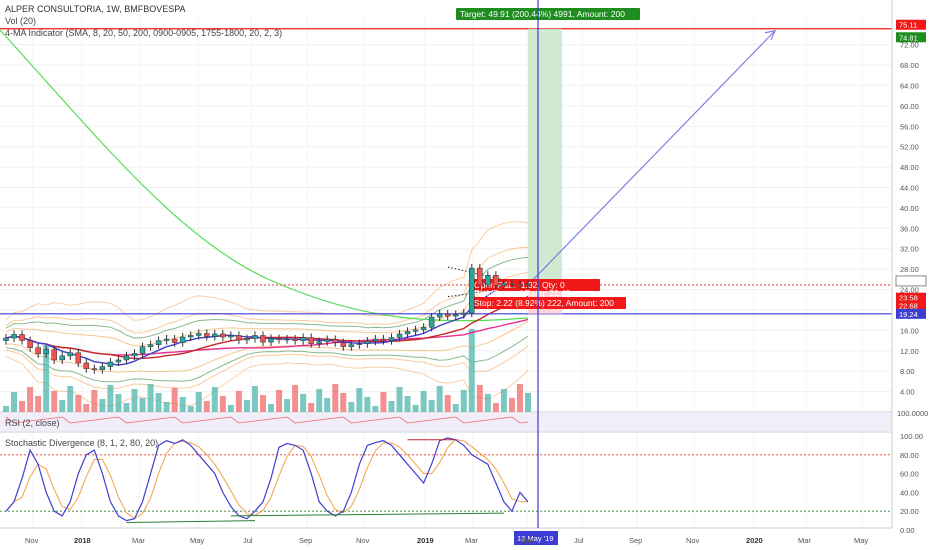  I want to click on stoch-tick-3: 40.00, so click(909, 492).